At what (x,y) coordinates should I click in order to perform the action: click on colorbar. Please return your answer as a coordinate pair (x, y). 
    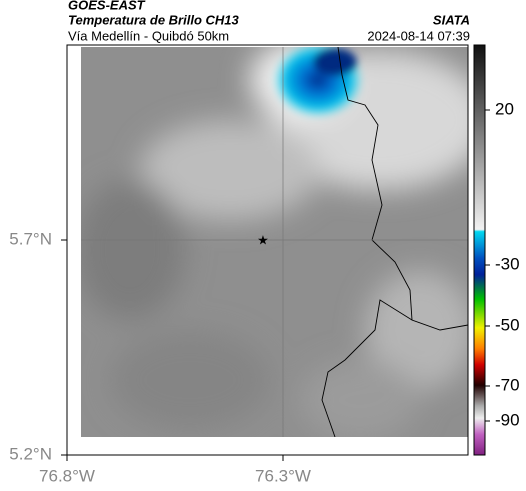
    Looking at the image, I should click on (479, 250).